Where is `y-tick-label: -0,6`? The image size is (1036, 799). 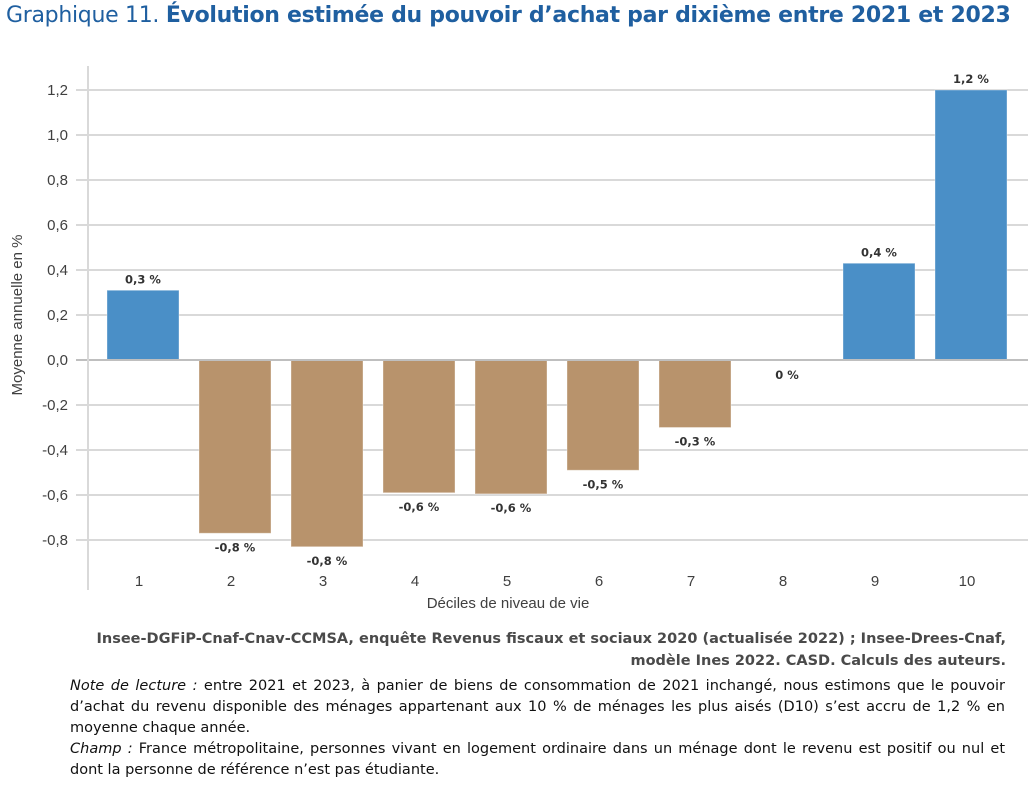
y-tick-label: -0,6 is located at coordinates (55, 495).